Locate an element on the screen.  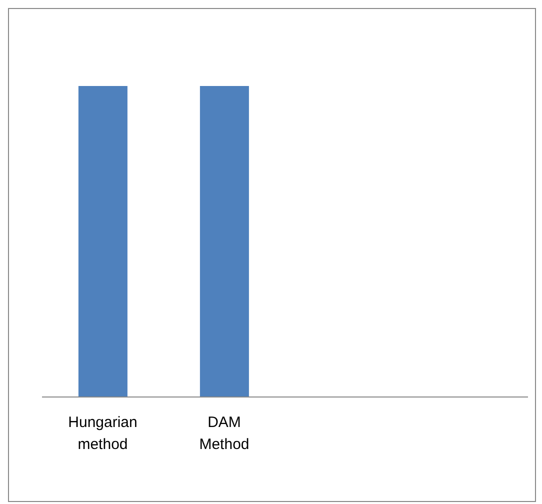
x-tick-label: DAM Method is located at coordinates (224, 433).